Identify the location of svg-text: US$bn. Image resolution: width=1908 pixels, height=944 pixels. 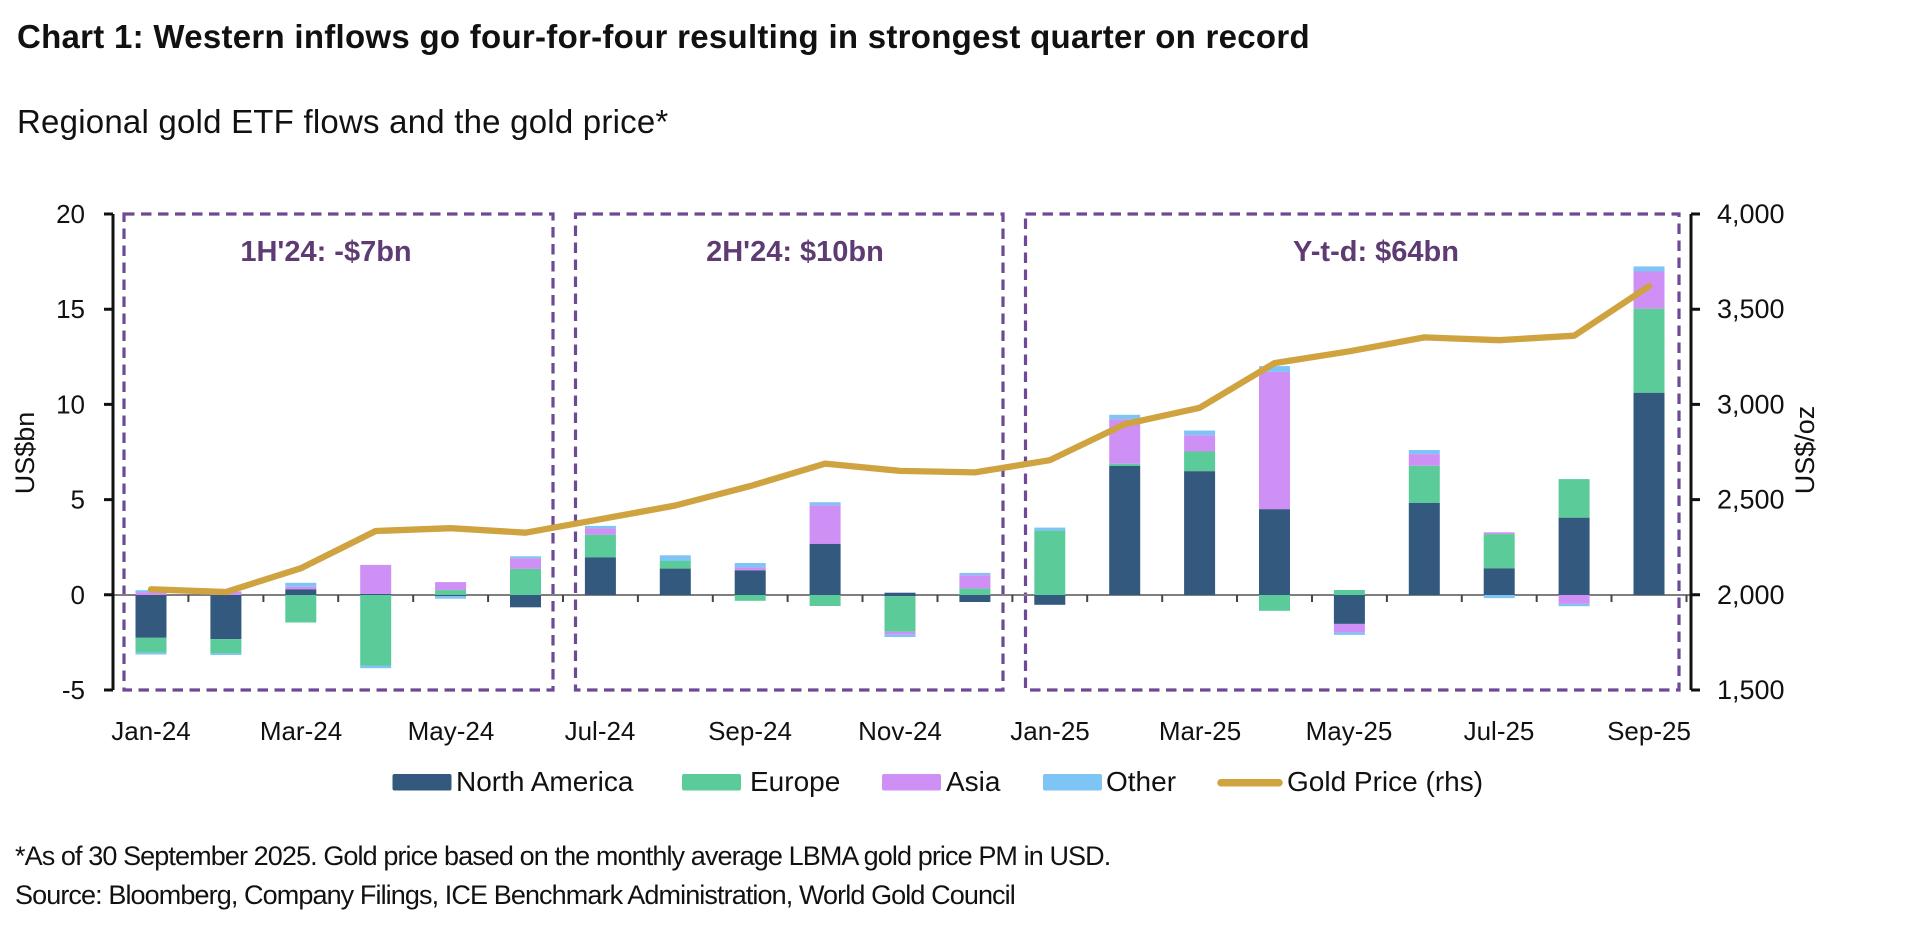
(25, 453).